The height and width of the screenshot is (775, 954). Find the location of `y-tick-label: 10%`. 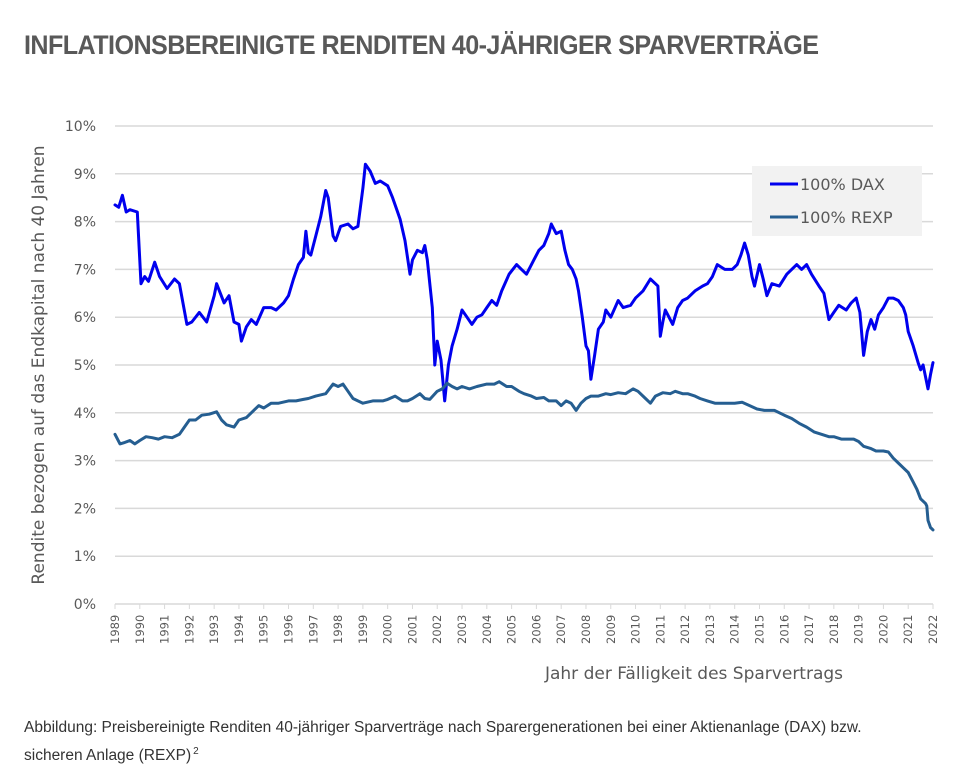

y-tick-label: 10% is located at coordinates (80, 127).